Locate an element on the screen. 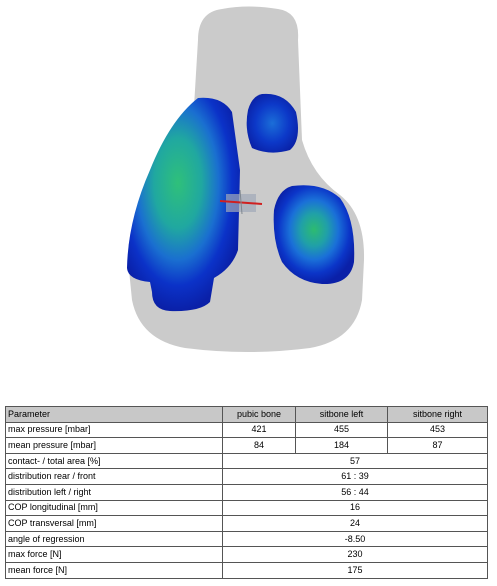  table-cell: mean force [N] is located at coordinates (114, 570).